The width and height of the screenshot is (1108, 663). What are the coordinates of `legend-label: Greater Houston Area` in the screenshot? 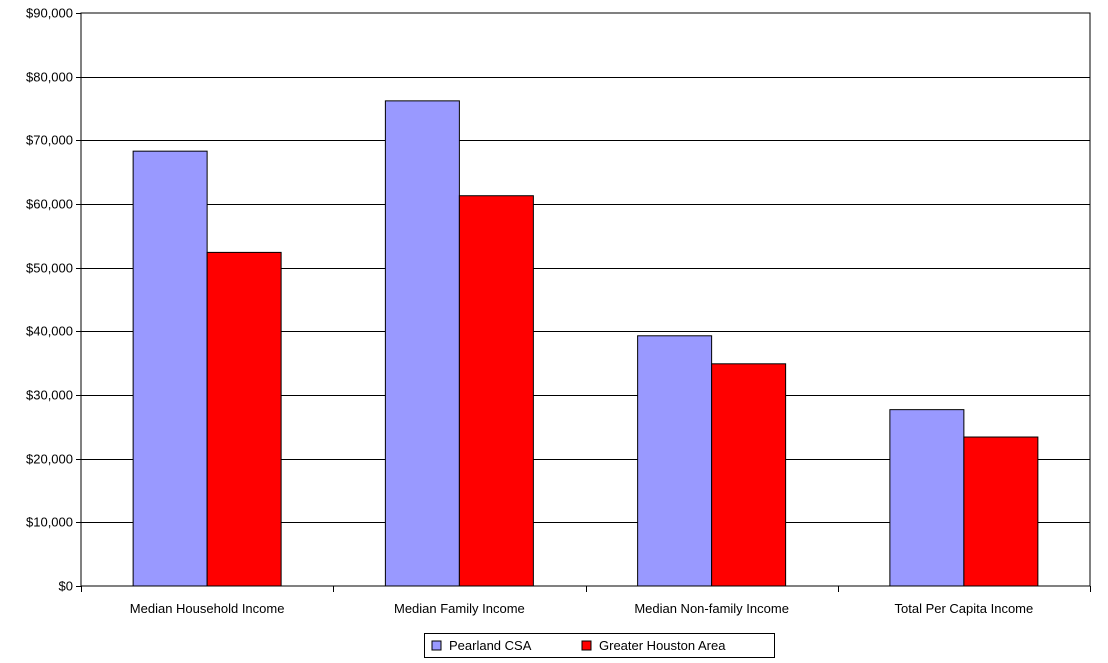 It's located at (662, 645).